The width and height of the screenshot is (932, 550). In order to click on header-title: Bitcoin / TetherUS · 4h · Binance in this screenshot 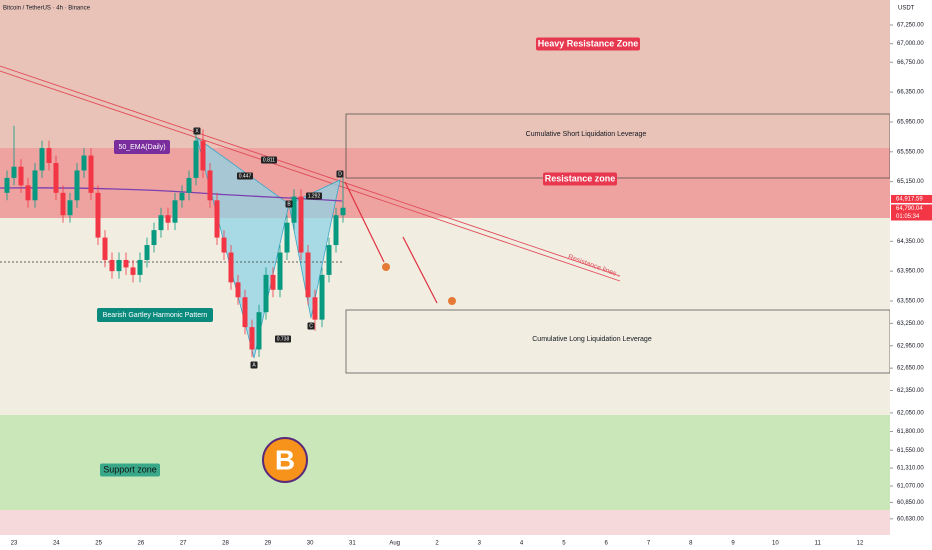, I will do `click(47, 9)`.